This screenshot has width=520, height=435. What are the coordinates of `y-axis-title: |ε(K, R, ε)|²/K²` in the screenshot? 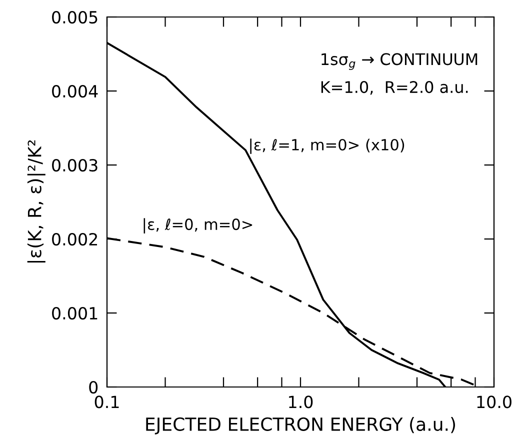 It's located at (36, 201).